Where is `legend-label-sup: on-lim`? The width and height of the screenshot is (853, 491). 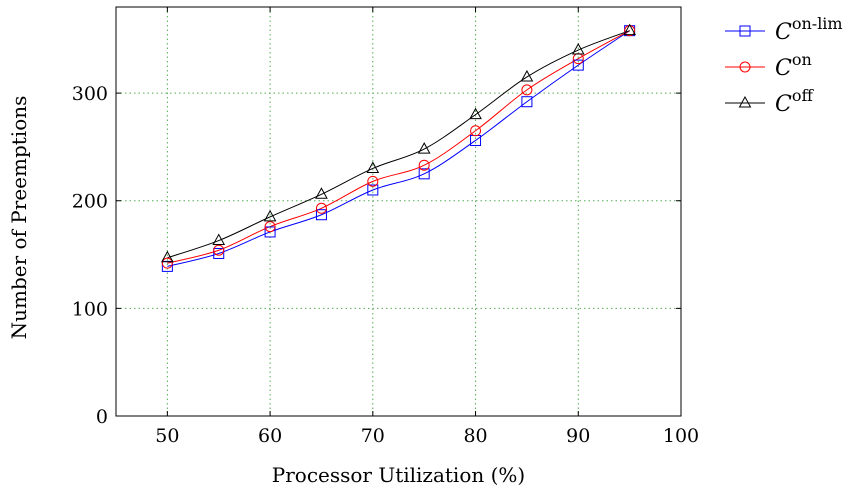
legend-label-sup: on-lim is located at coordinates (817, 23).